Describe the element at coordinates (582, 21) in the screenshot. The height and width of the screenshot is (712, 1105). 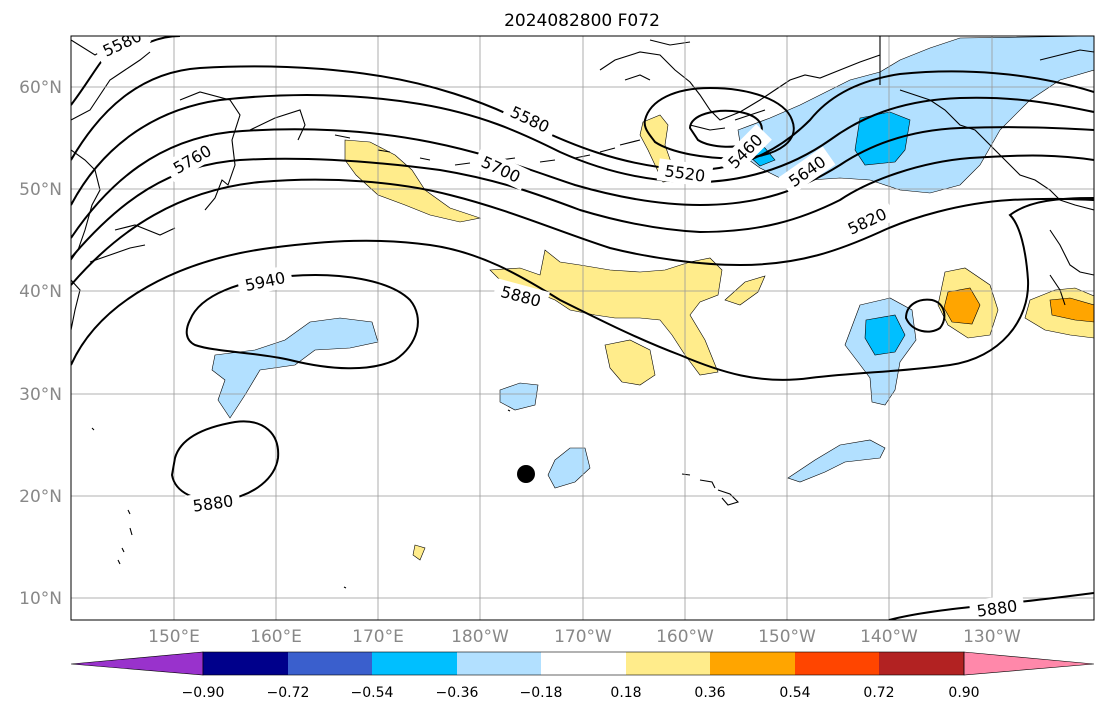
I see `chart-title: 2024082800 F072` at that location.